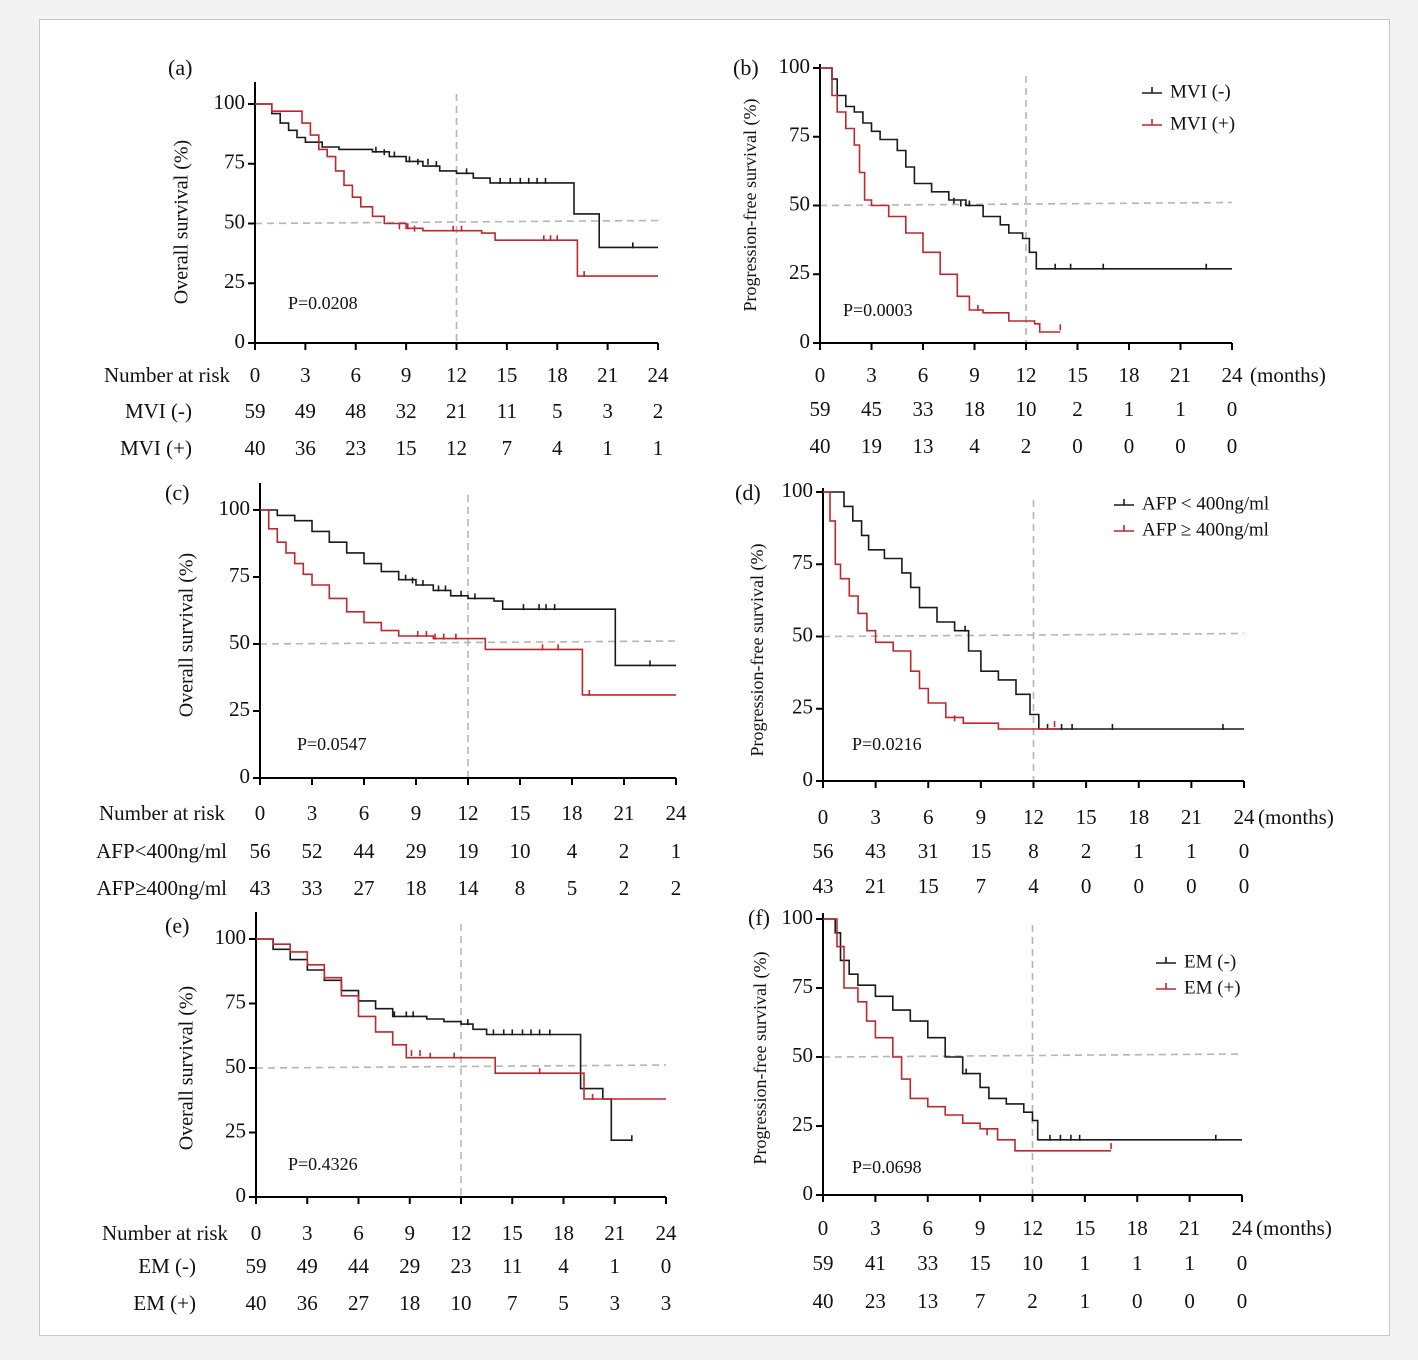  I want to click on y-tick-label: 50, so click(235, 1066).